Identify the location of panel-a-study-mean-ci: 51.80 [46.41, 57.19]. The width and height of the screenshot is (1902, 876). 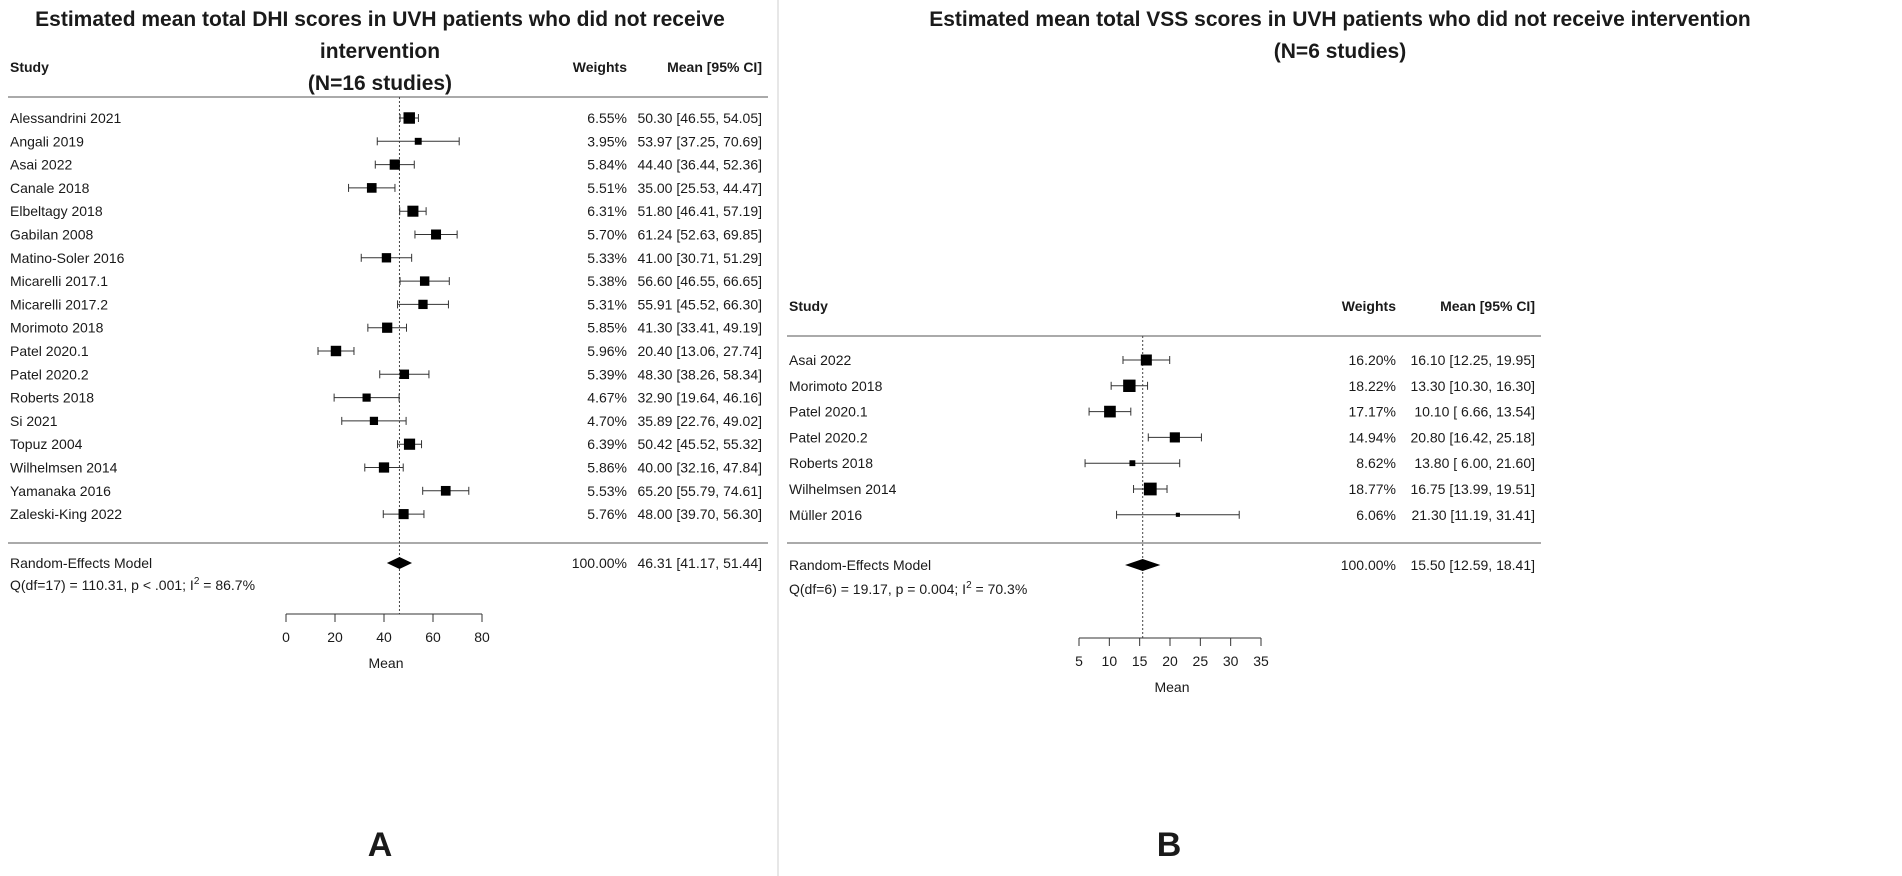
(699, 211).